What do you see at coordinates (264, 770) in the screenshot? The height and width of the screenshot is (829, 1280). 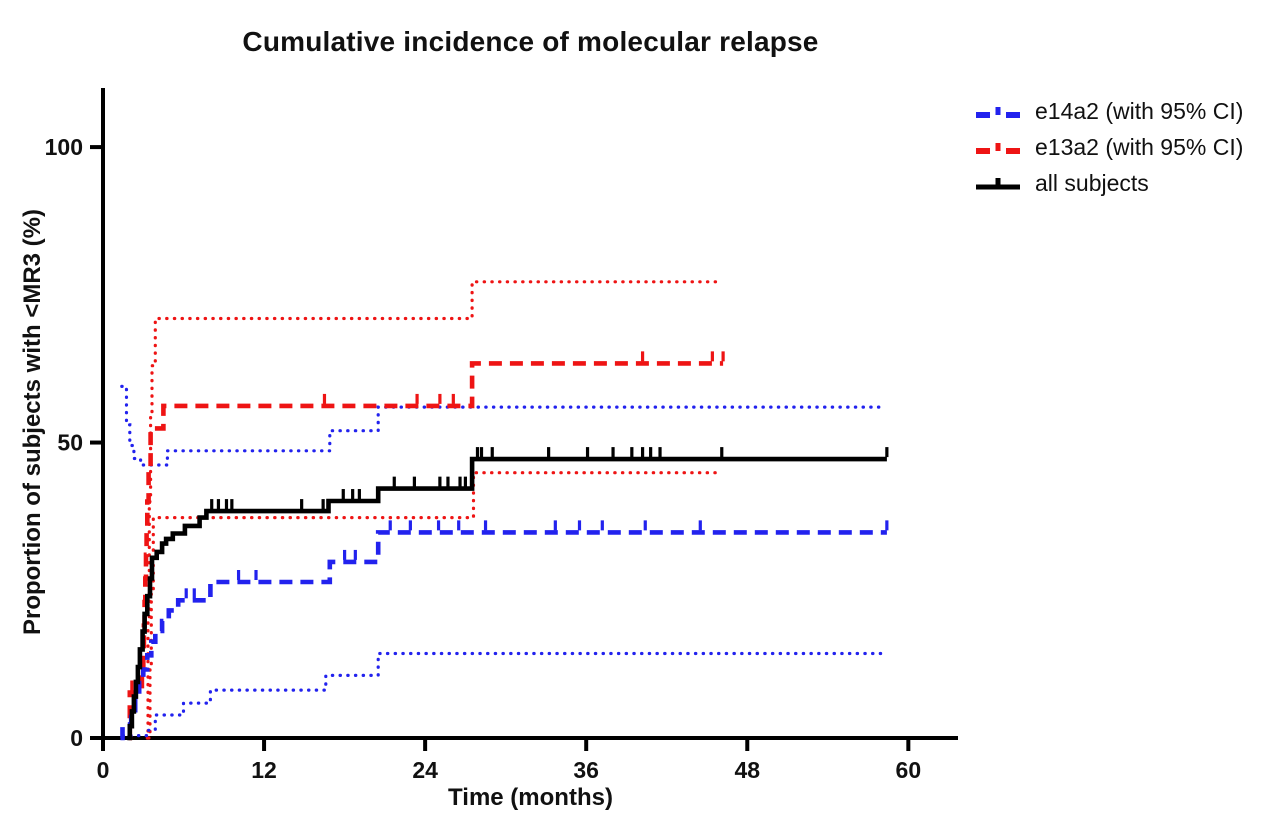 I see `x-tick-label: 12` at bounding box center [264, 770].